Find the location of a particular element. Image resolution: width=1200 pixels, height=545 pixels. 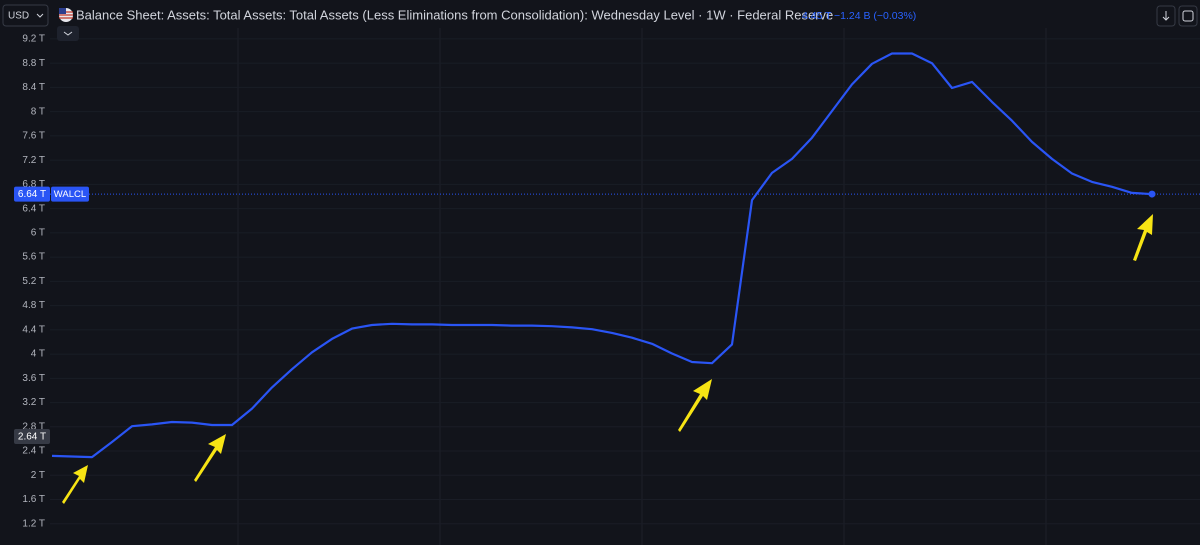

fullscreen-icon is located at coordinates (1188, 16).